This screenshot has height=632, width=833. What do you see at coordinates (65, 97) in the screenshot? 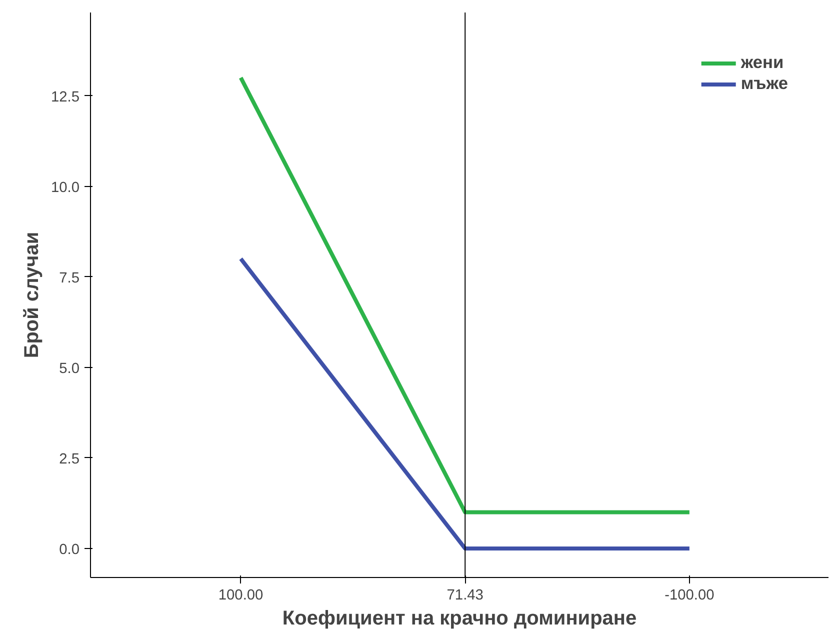
I see `y-tick-label: 12.5` at bounding box center [65, 97].